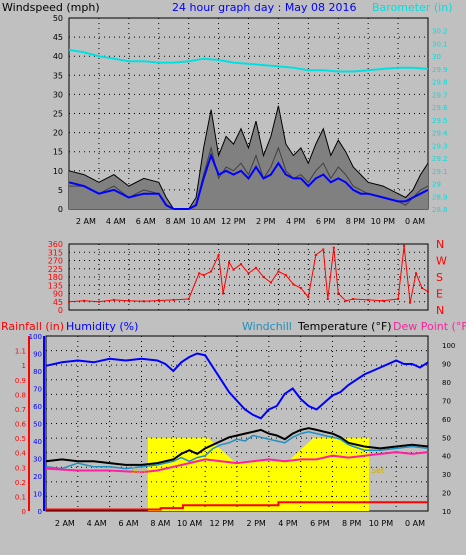 Image resolution: width=466 pixels, height=555 pixels. I want to click on direction-tick-label: 360, so click(55, 244).